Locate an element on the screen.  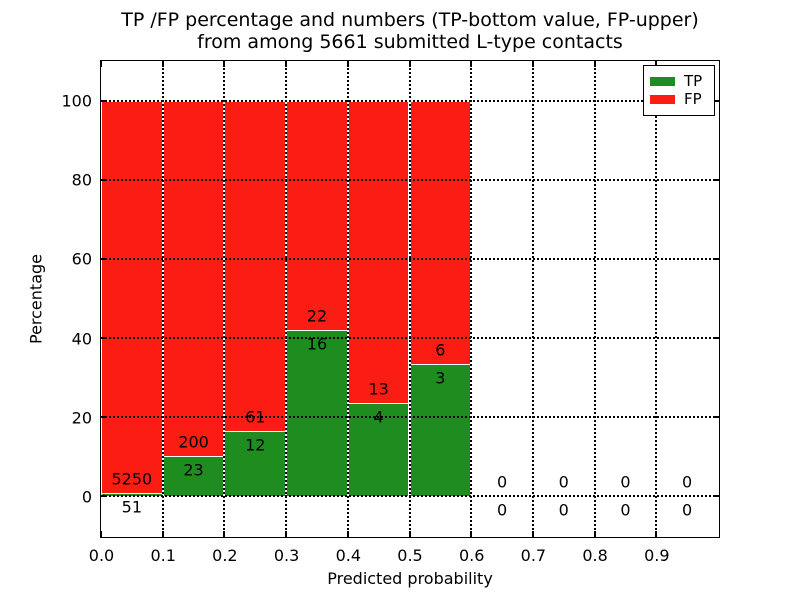
tp-count-label-0.7-0.8: 0 is located at coordinates (563, 510).